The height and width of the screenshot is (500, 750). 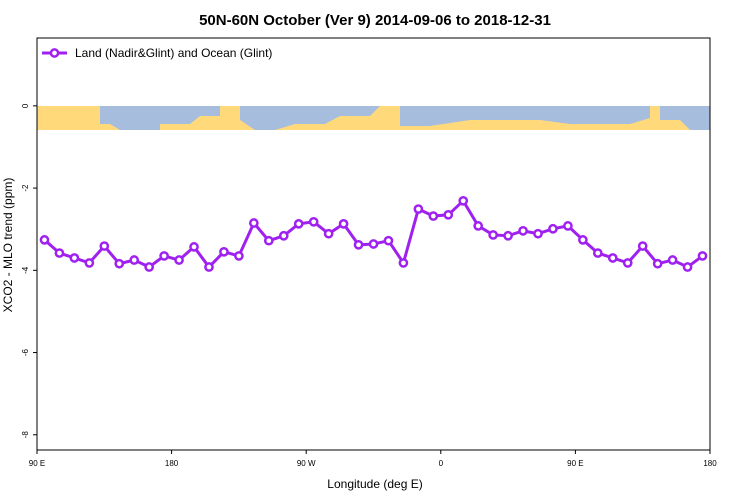 What do you see at coordinates (25, 435) in the screenshot?
I see `y-tick-label: -8` at bounding box center [25, 435].